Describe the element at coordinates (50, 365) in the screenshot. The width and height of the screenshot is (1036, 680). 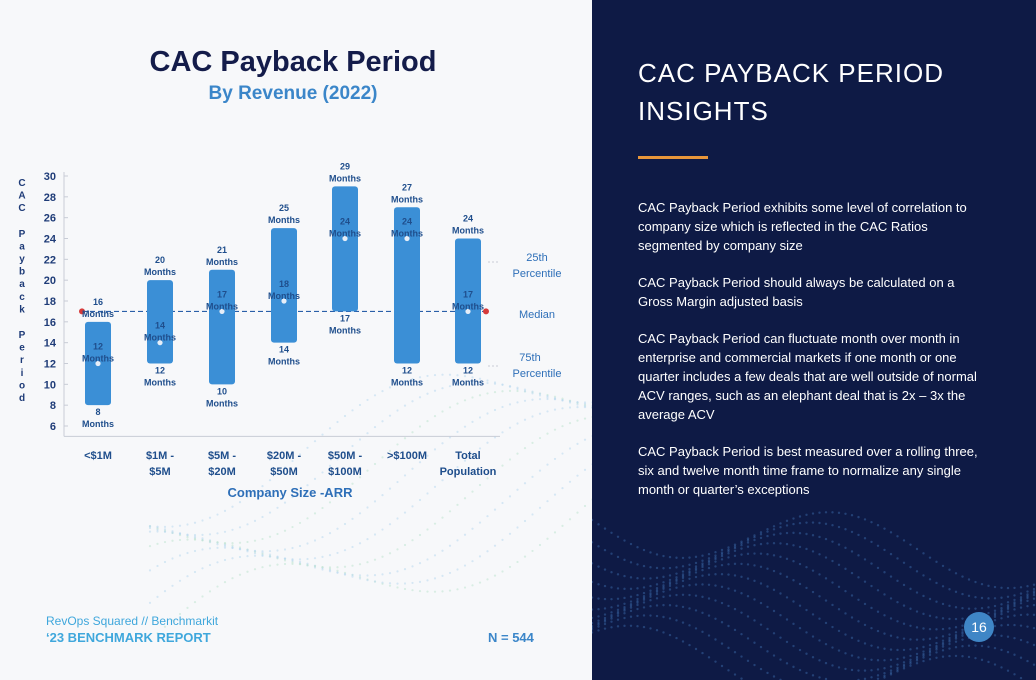
I see `y-tick-label: 12` at that location.